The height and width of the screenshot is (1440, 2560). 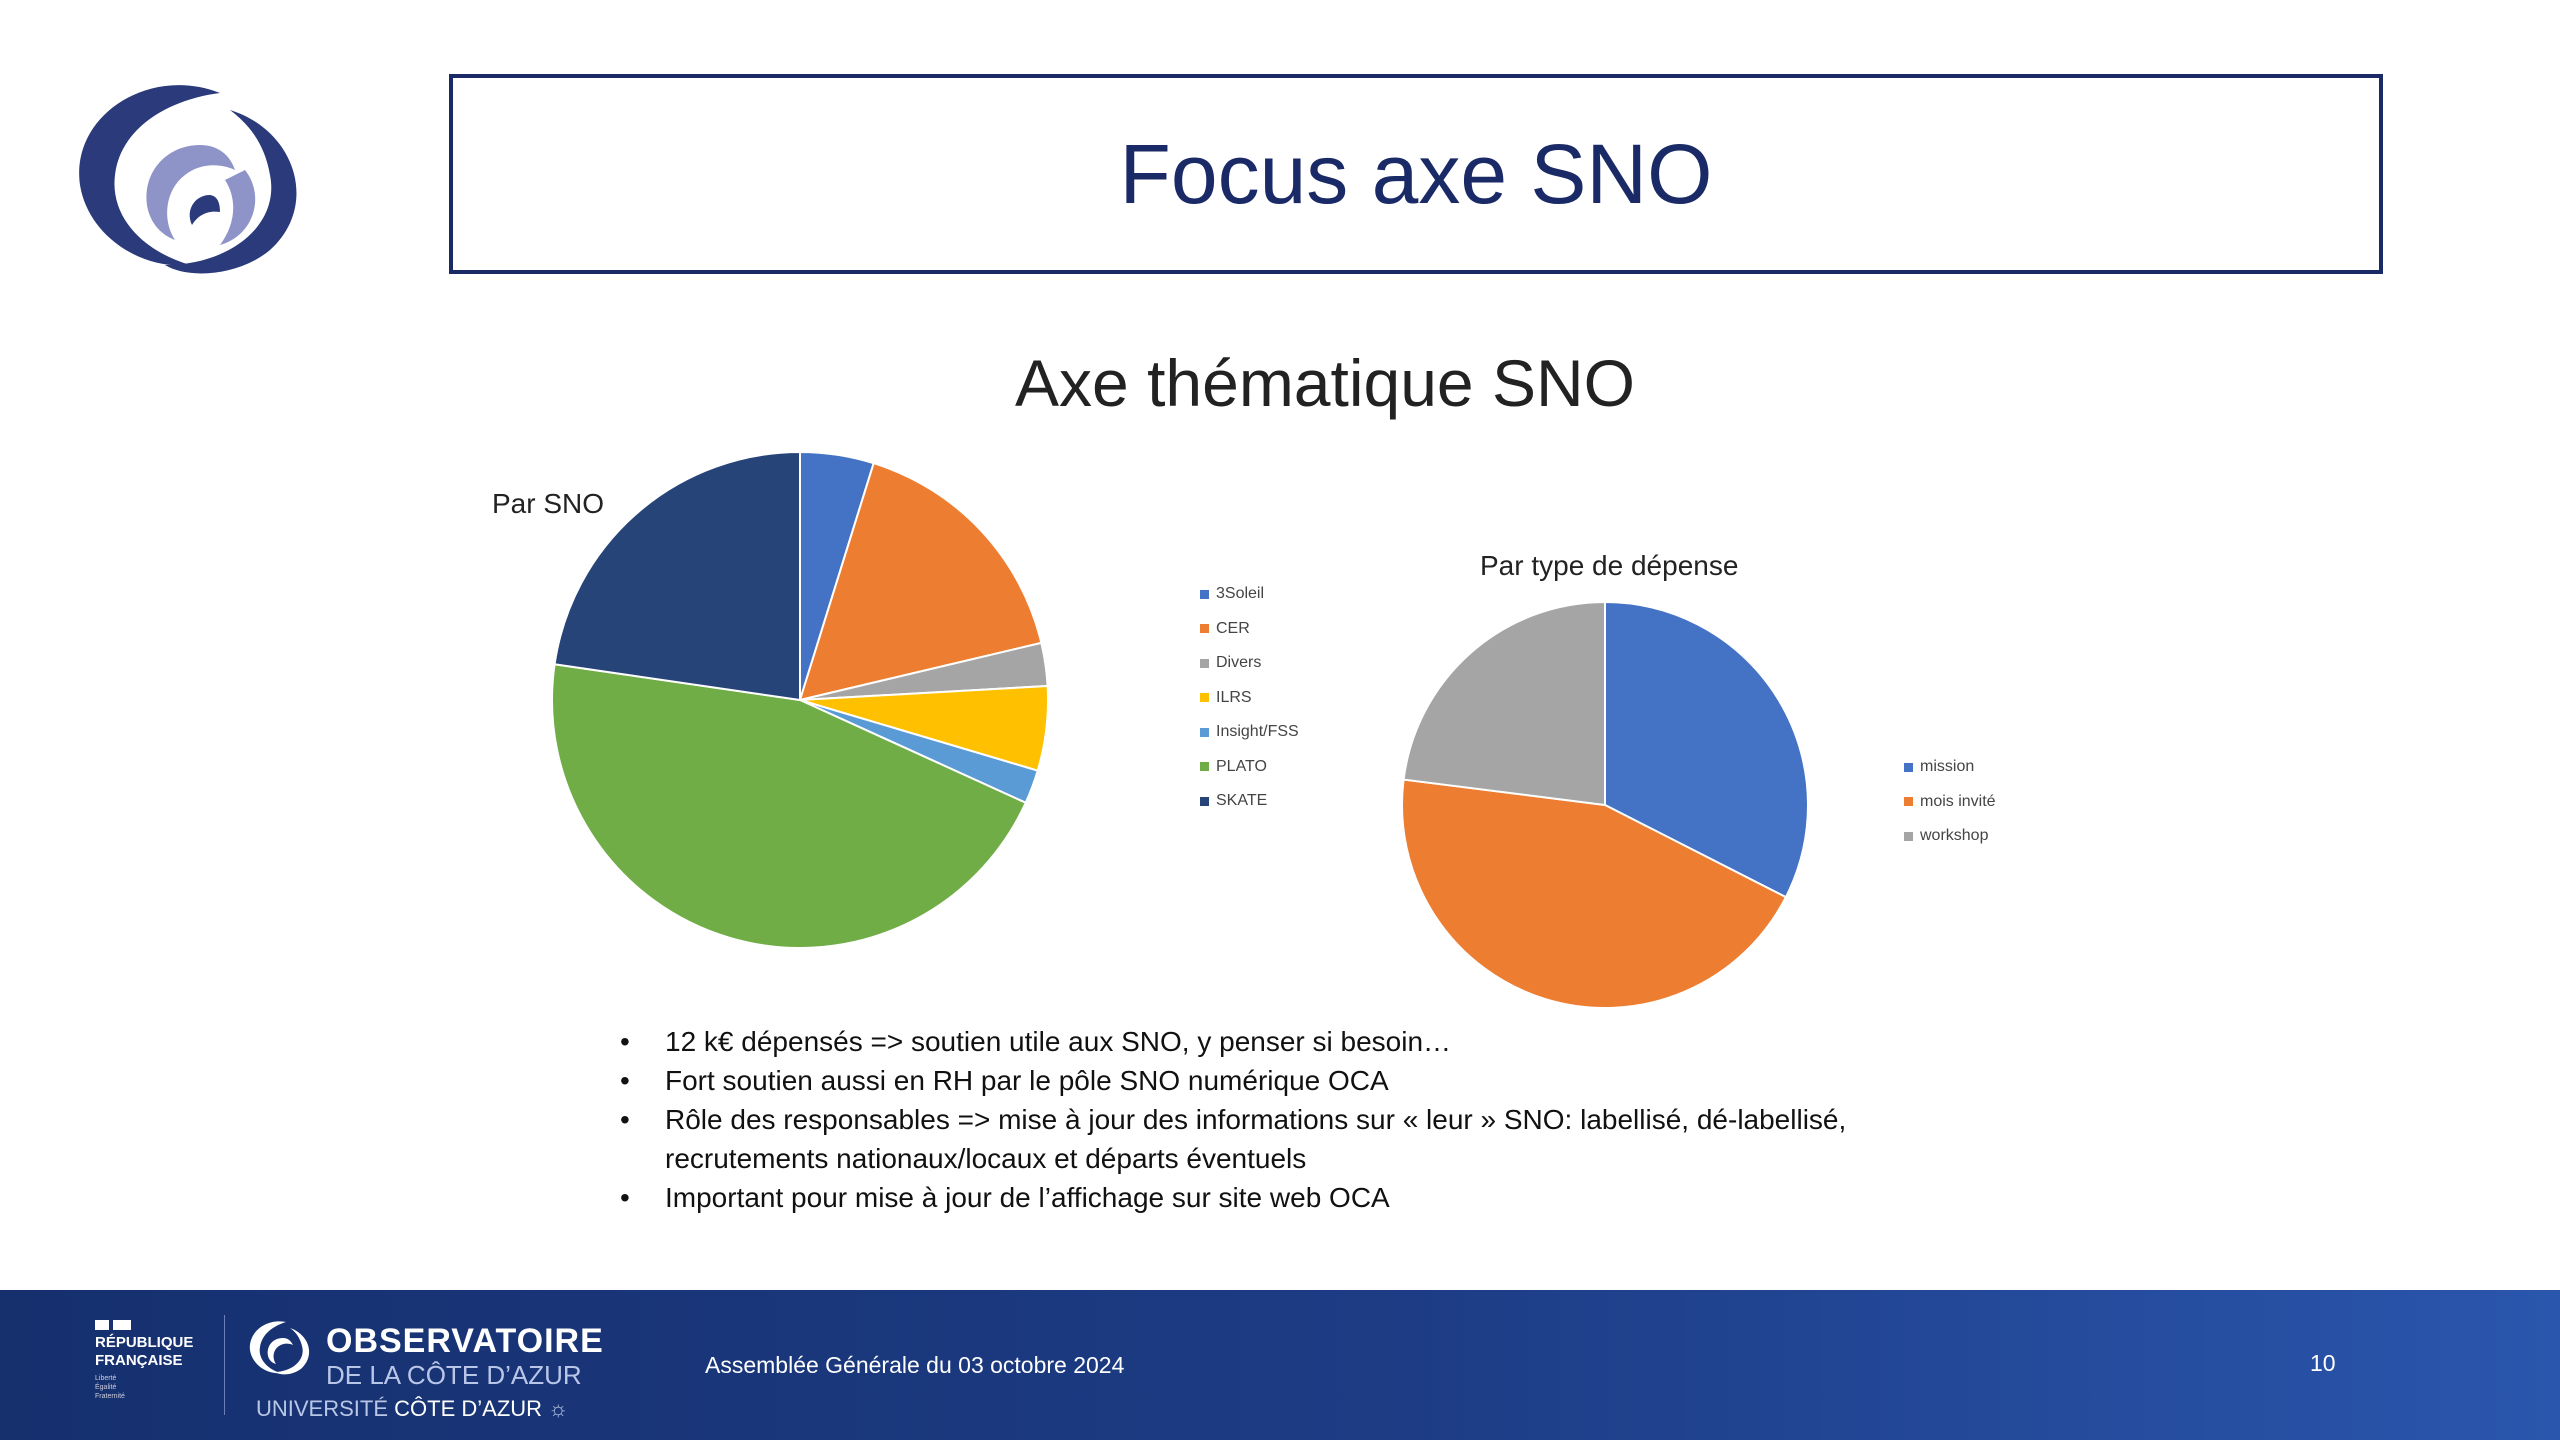 What do you see at coordinates (1706, 749) in the screenshot?
I see `pie-slice-mission` at bounding box center [1706, 749].